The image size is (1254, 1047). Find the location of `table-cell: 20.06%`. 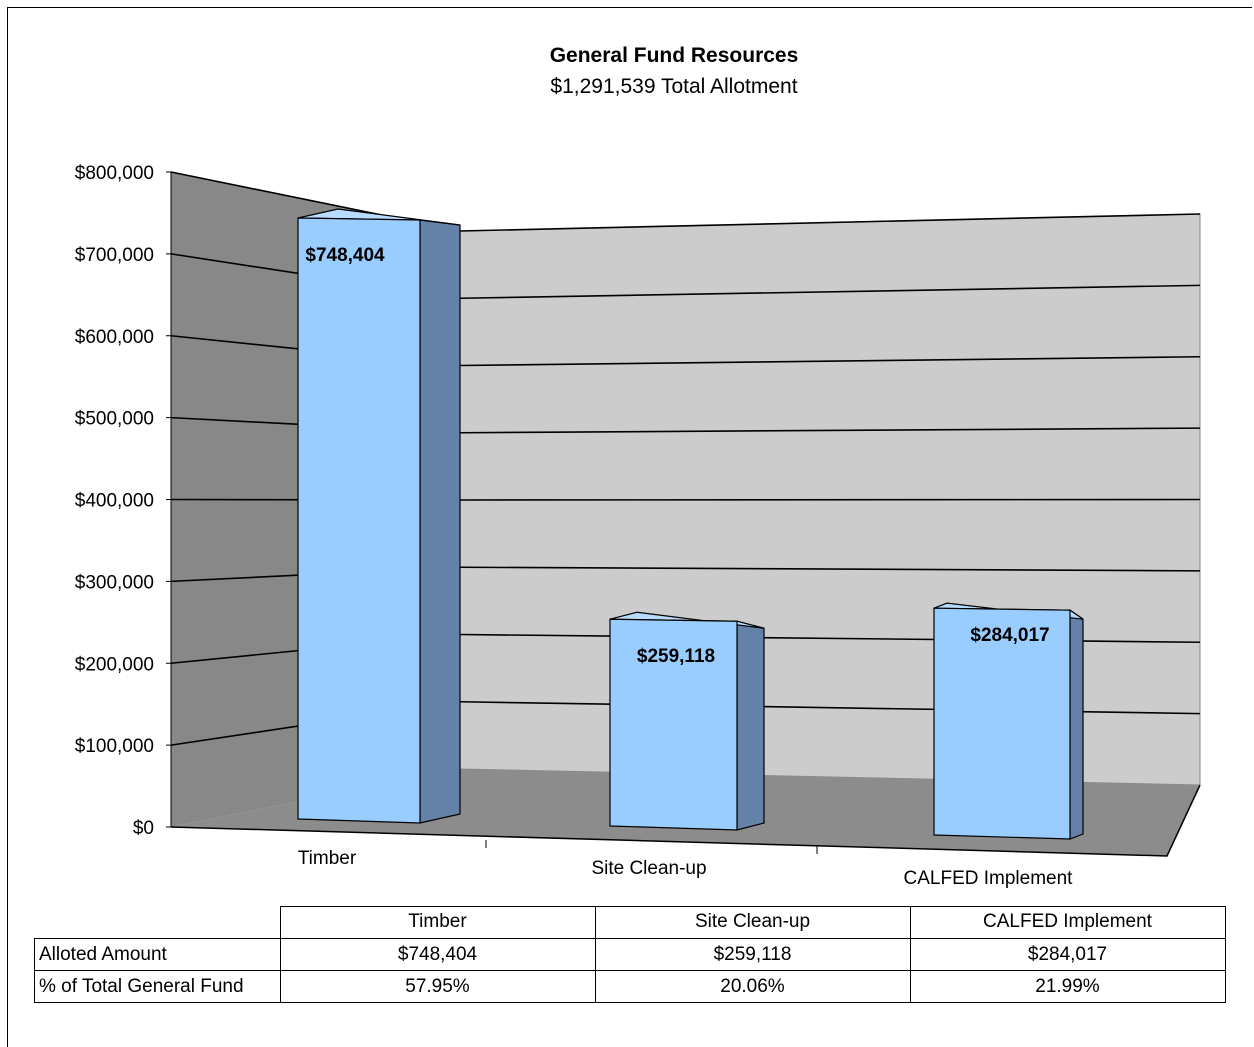

table-cell: 20.06% is located at coordinates (752, 986).